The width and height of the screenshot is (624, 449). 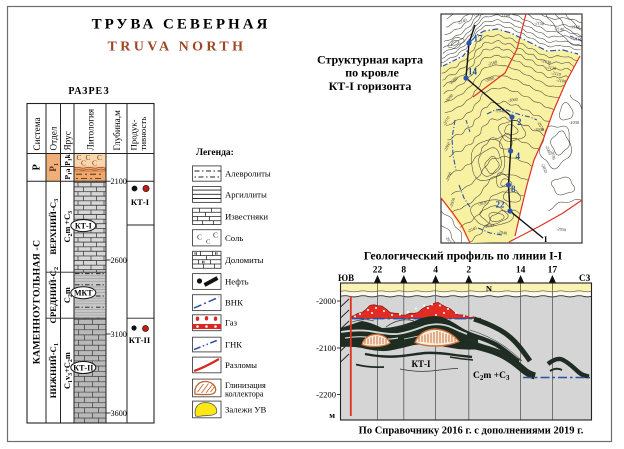 What do you see at coordinates (177, 47) in the screenshot?
I see `svg-text: TRUVA NORTH` at bounding box center [177, 47].